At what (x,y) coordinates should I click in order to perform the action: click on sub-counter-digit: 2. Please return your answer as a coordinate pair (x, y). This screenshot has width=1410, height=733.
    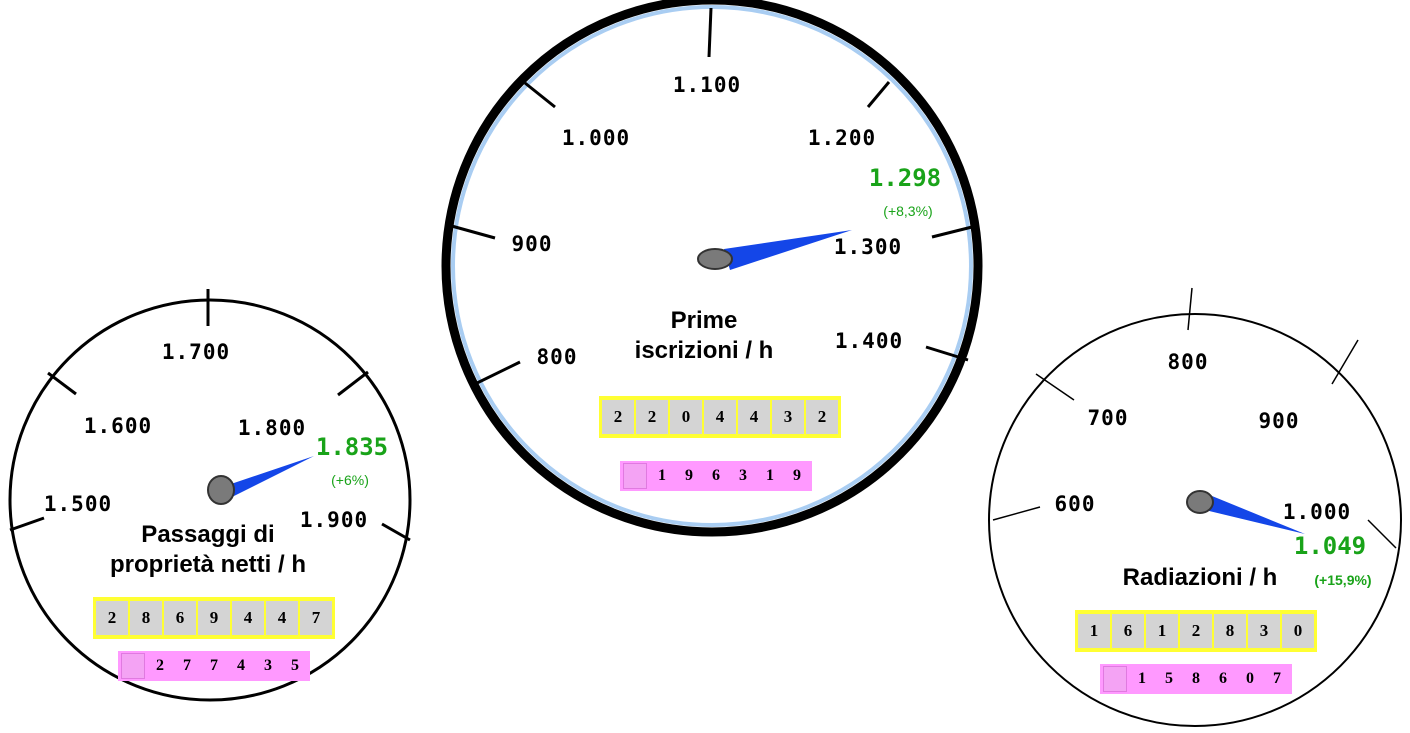
    Looking at the image, I should click on (160, 665).